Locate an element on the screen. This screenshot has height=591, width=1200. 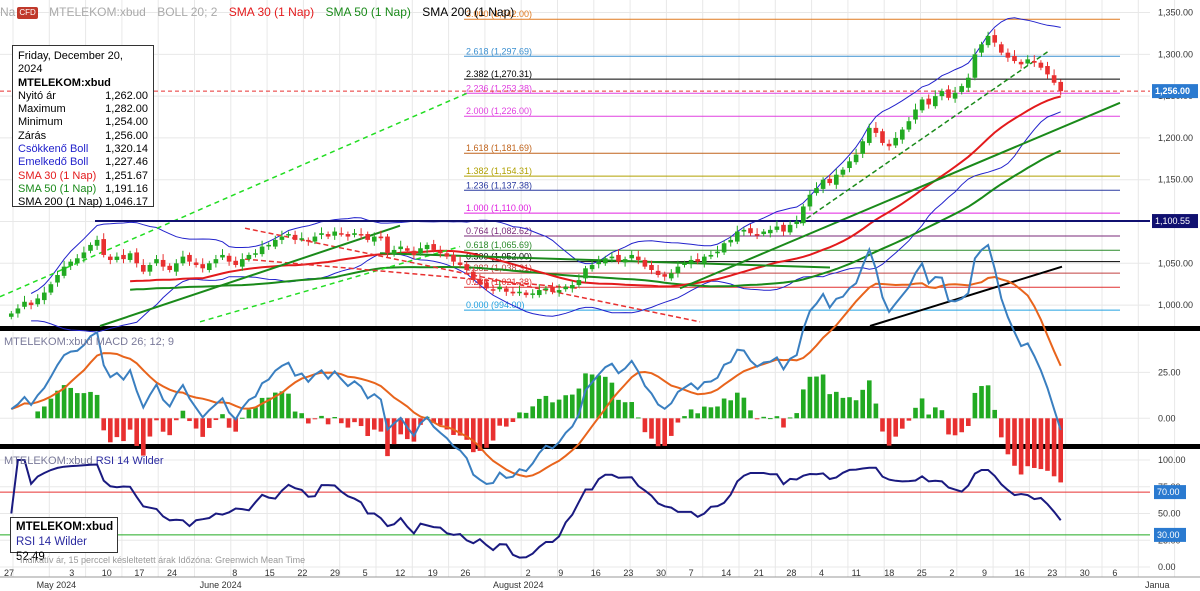
info-row-value: 1,256.00 is located at coordinates (126, 135).